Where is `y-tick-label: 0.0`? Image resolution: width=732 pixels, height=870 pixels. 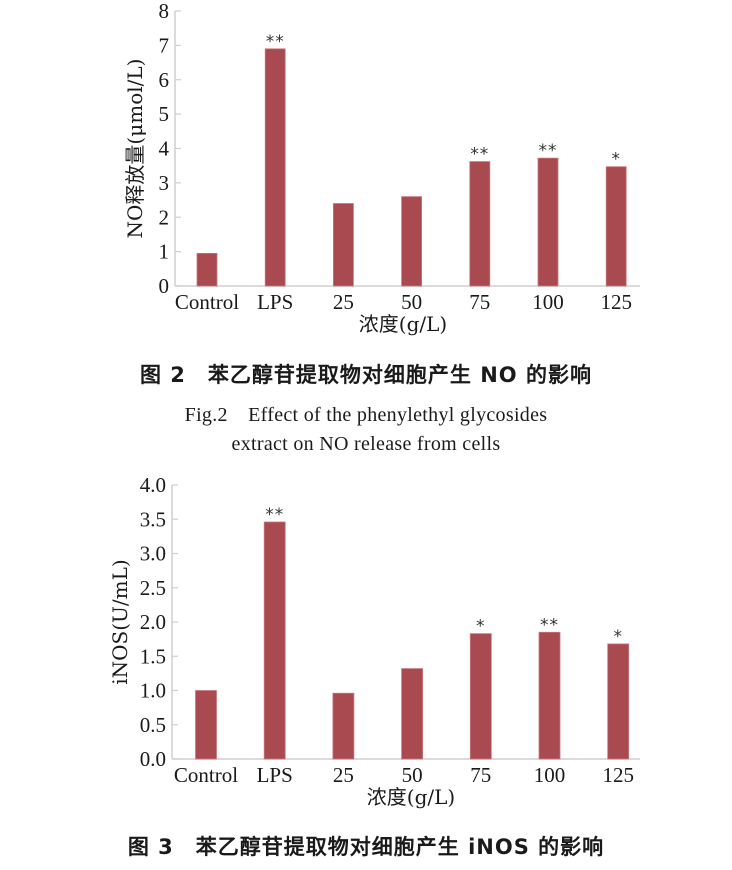
y-tick-label: 0.0 is located at coordinates (153, 759).